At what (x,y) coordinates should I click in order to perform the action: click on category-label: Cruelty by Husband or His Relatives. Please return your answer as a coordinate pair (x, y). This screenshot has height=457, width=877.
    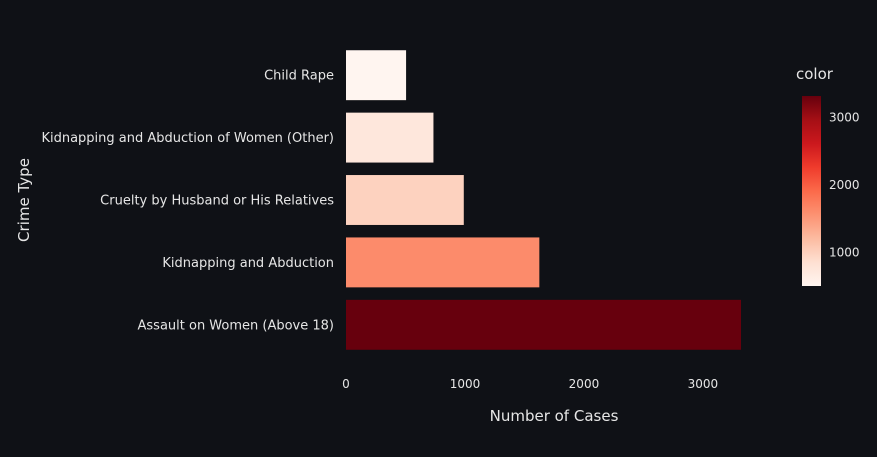
    Looking at the image, I should click on (217, 201).